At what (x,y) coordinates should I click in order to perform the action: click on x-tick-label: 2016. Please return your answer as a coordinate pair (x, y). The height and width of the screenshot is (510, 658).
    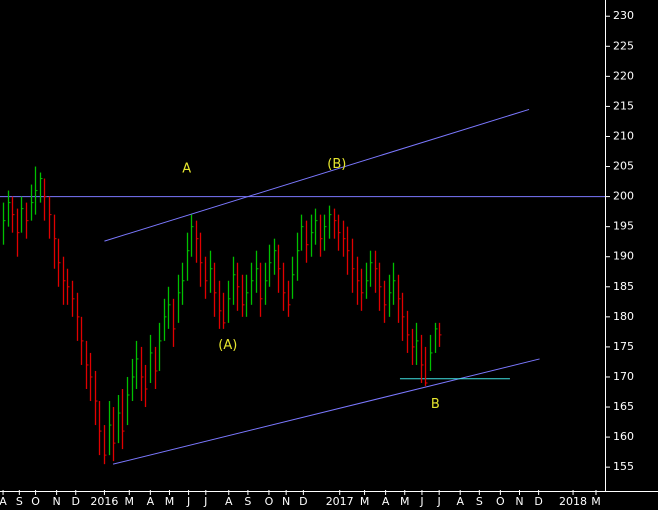
    Looking at the image, I should click on (104, 501).